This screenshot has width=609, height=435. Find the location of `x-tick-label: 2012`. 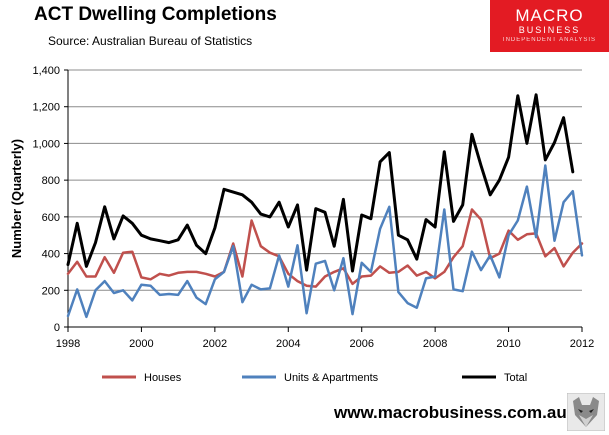

x-tick-label: 2012 is located at coordinates (582, 344).